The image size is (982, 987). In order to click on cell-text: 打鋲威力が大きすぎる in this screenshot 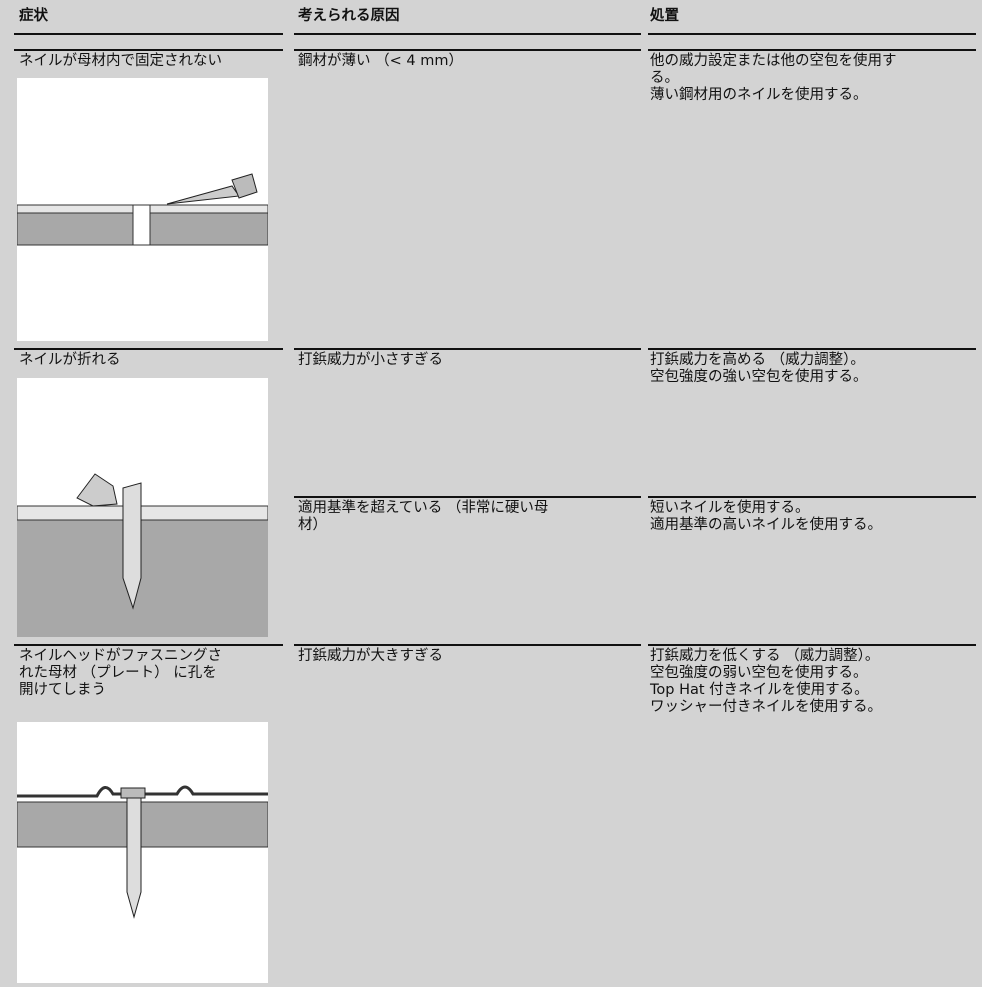, I will do `click(370, 656)`.